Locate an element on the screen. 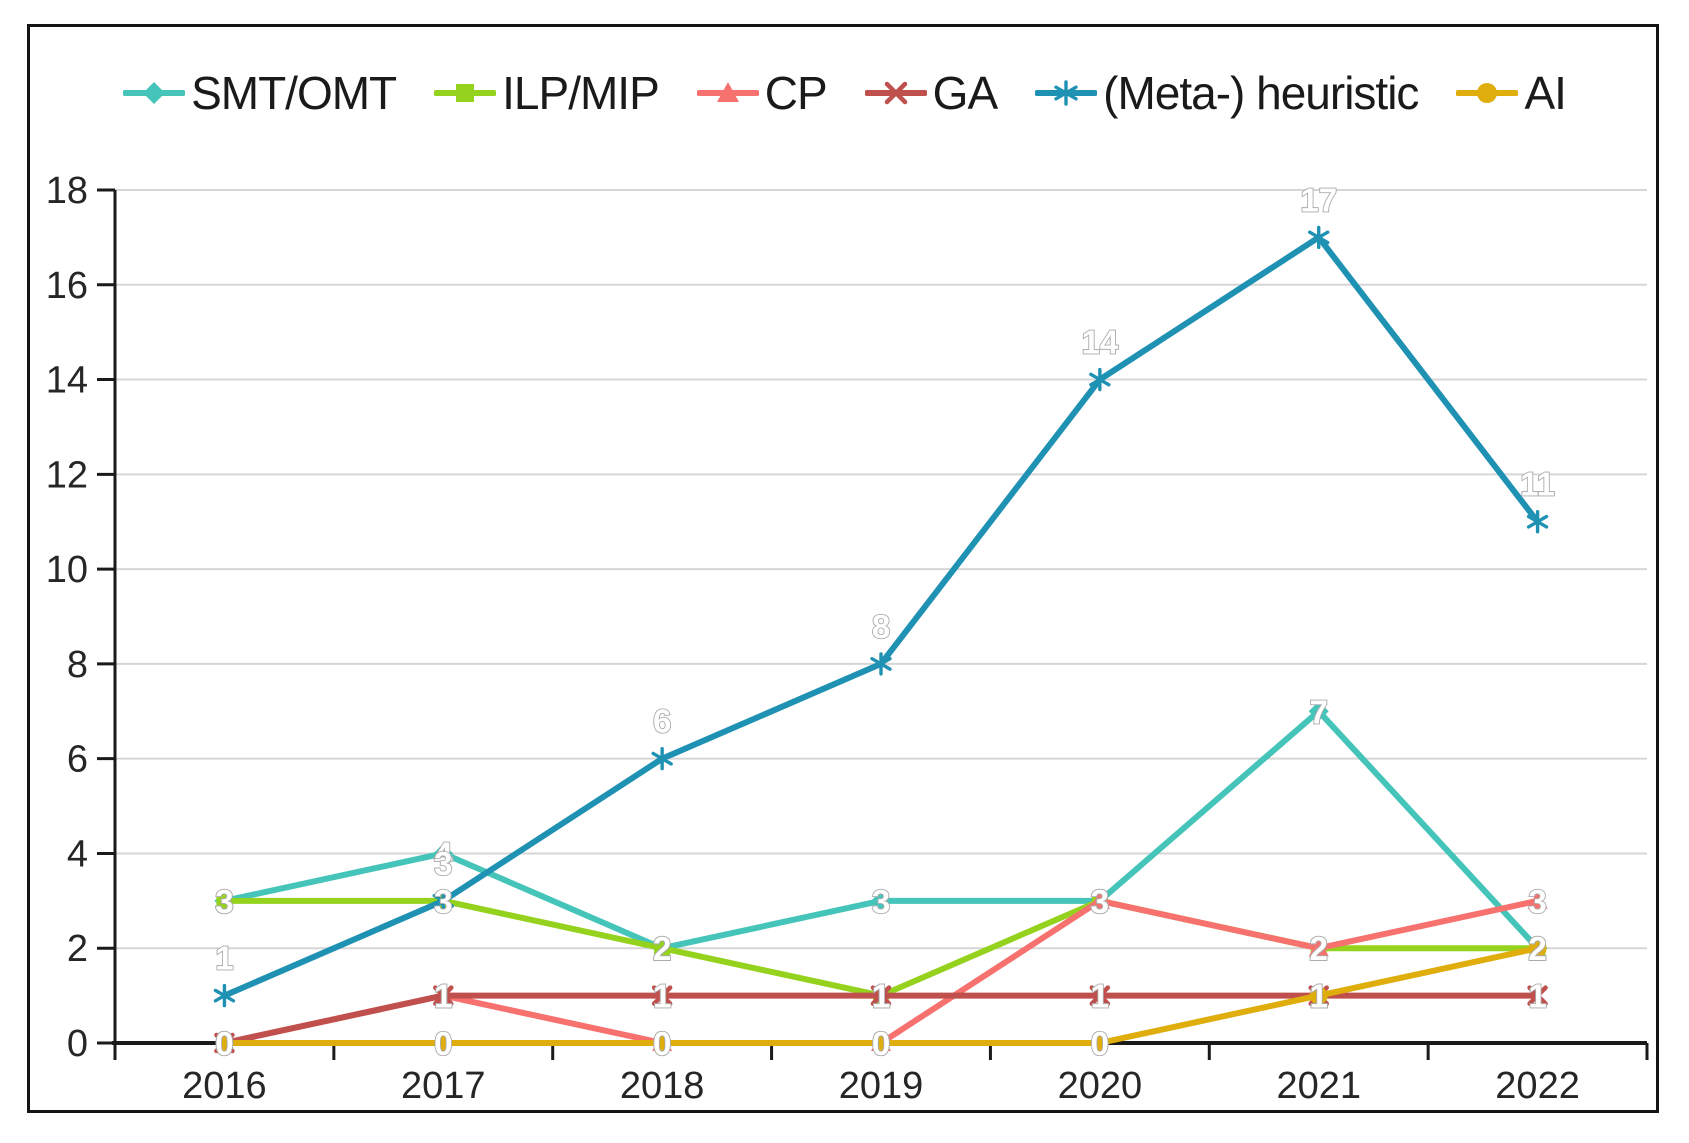  legend-item-ga: GA is located at coordinates (931, 93).